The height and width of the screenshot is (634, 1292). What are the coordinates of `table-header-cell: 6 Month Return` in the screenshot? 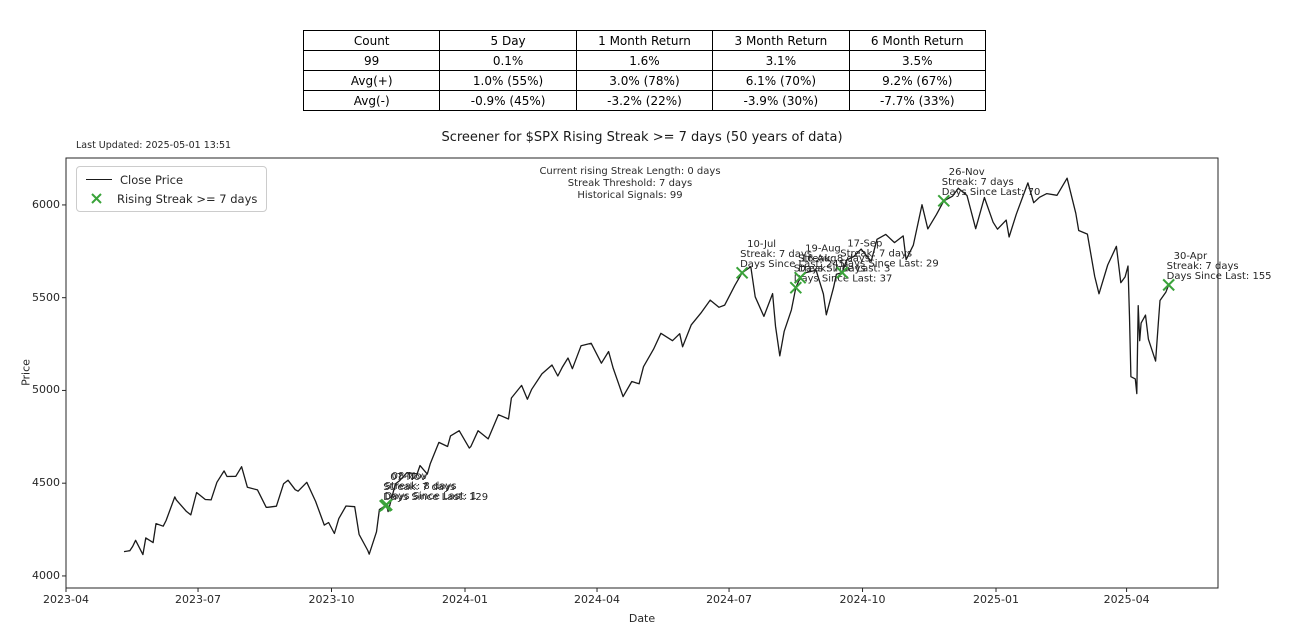 It's located at (917, 40).